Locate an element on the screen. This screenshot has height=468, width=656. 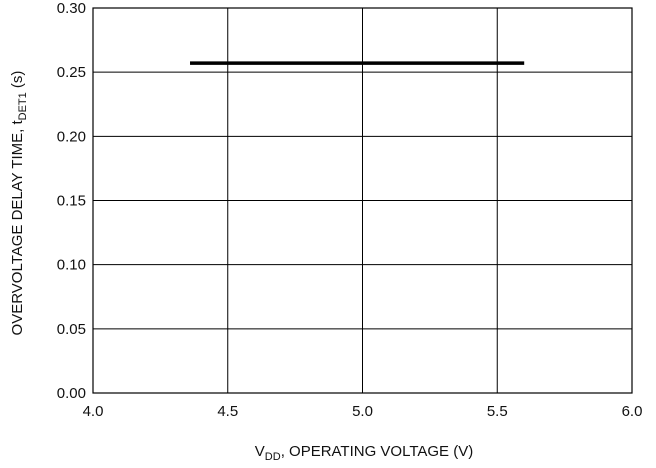
x-tick-label: 4.0 is located at coordinates (93, 411).